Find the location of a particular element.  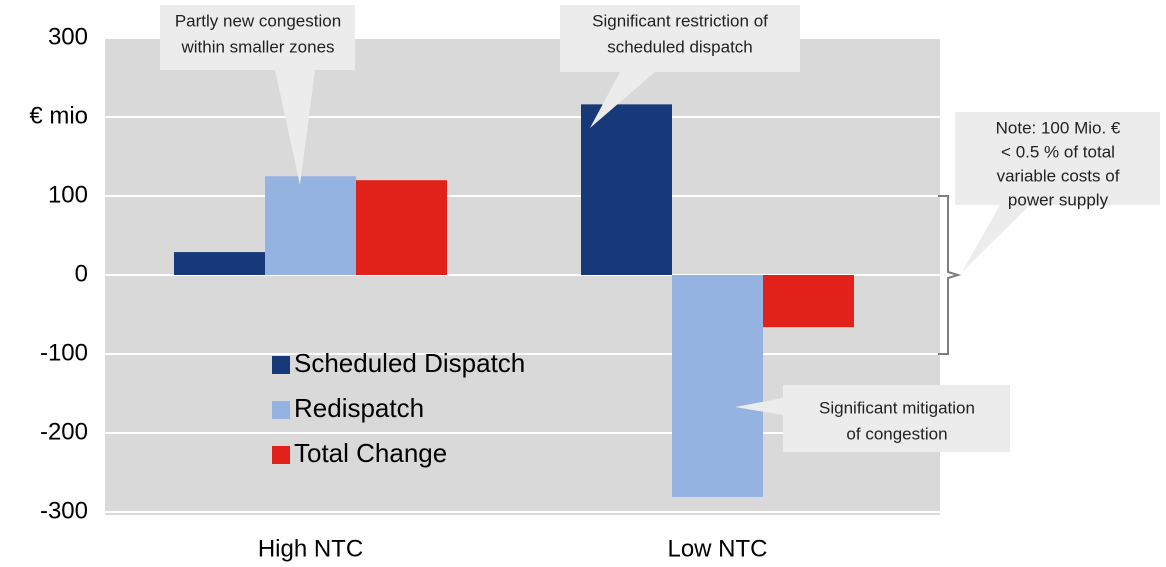

y-tick-label: -300 is located at coordinates (64, 510).